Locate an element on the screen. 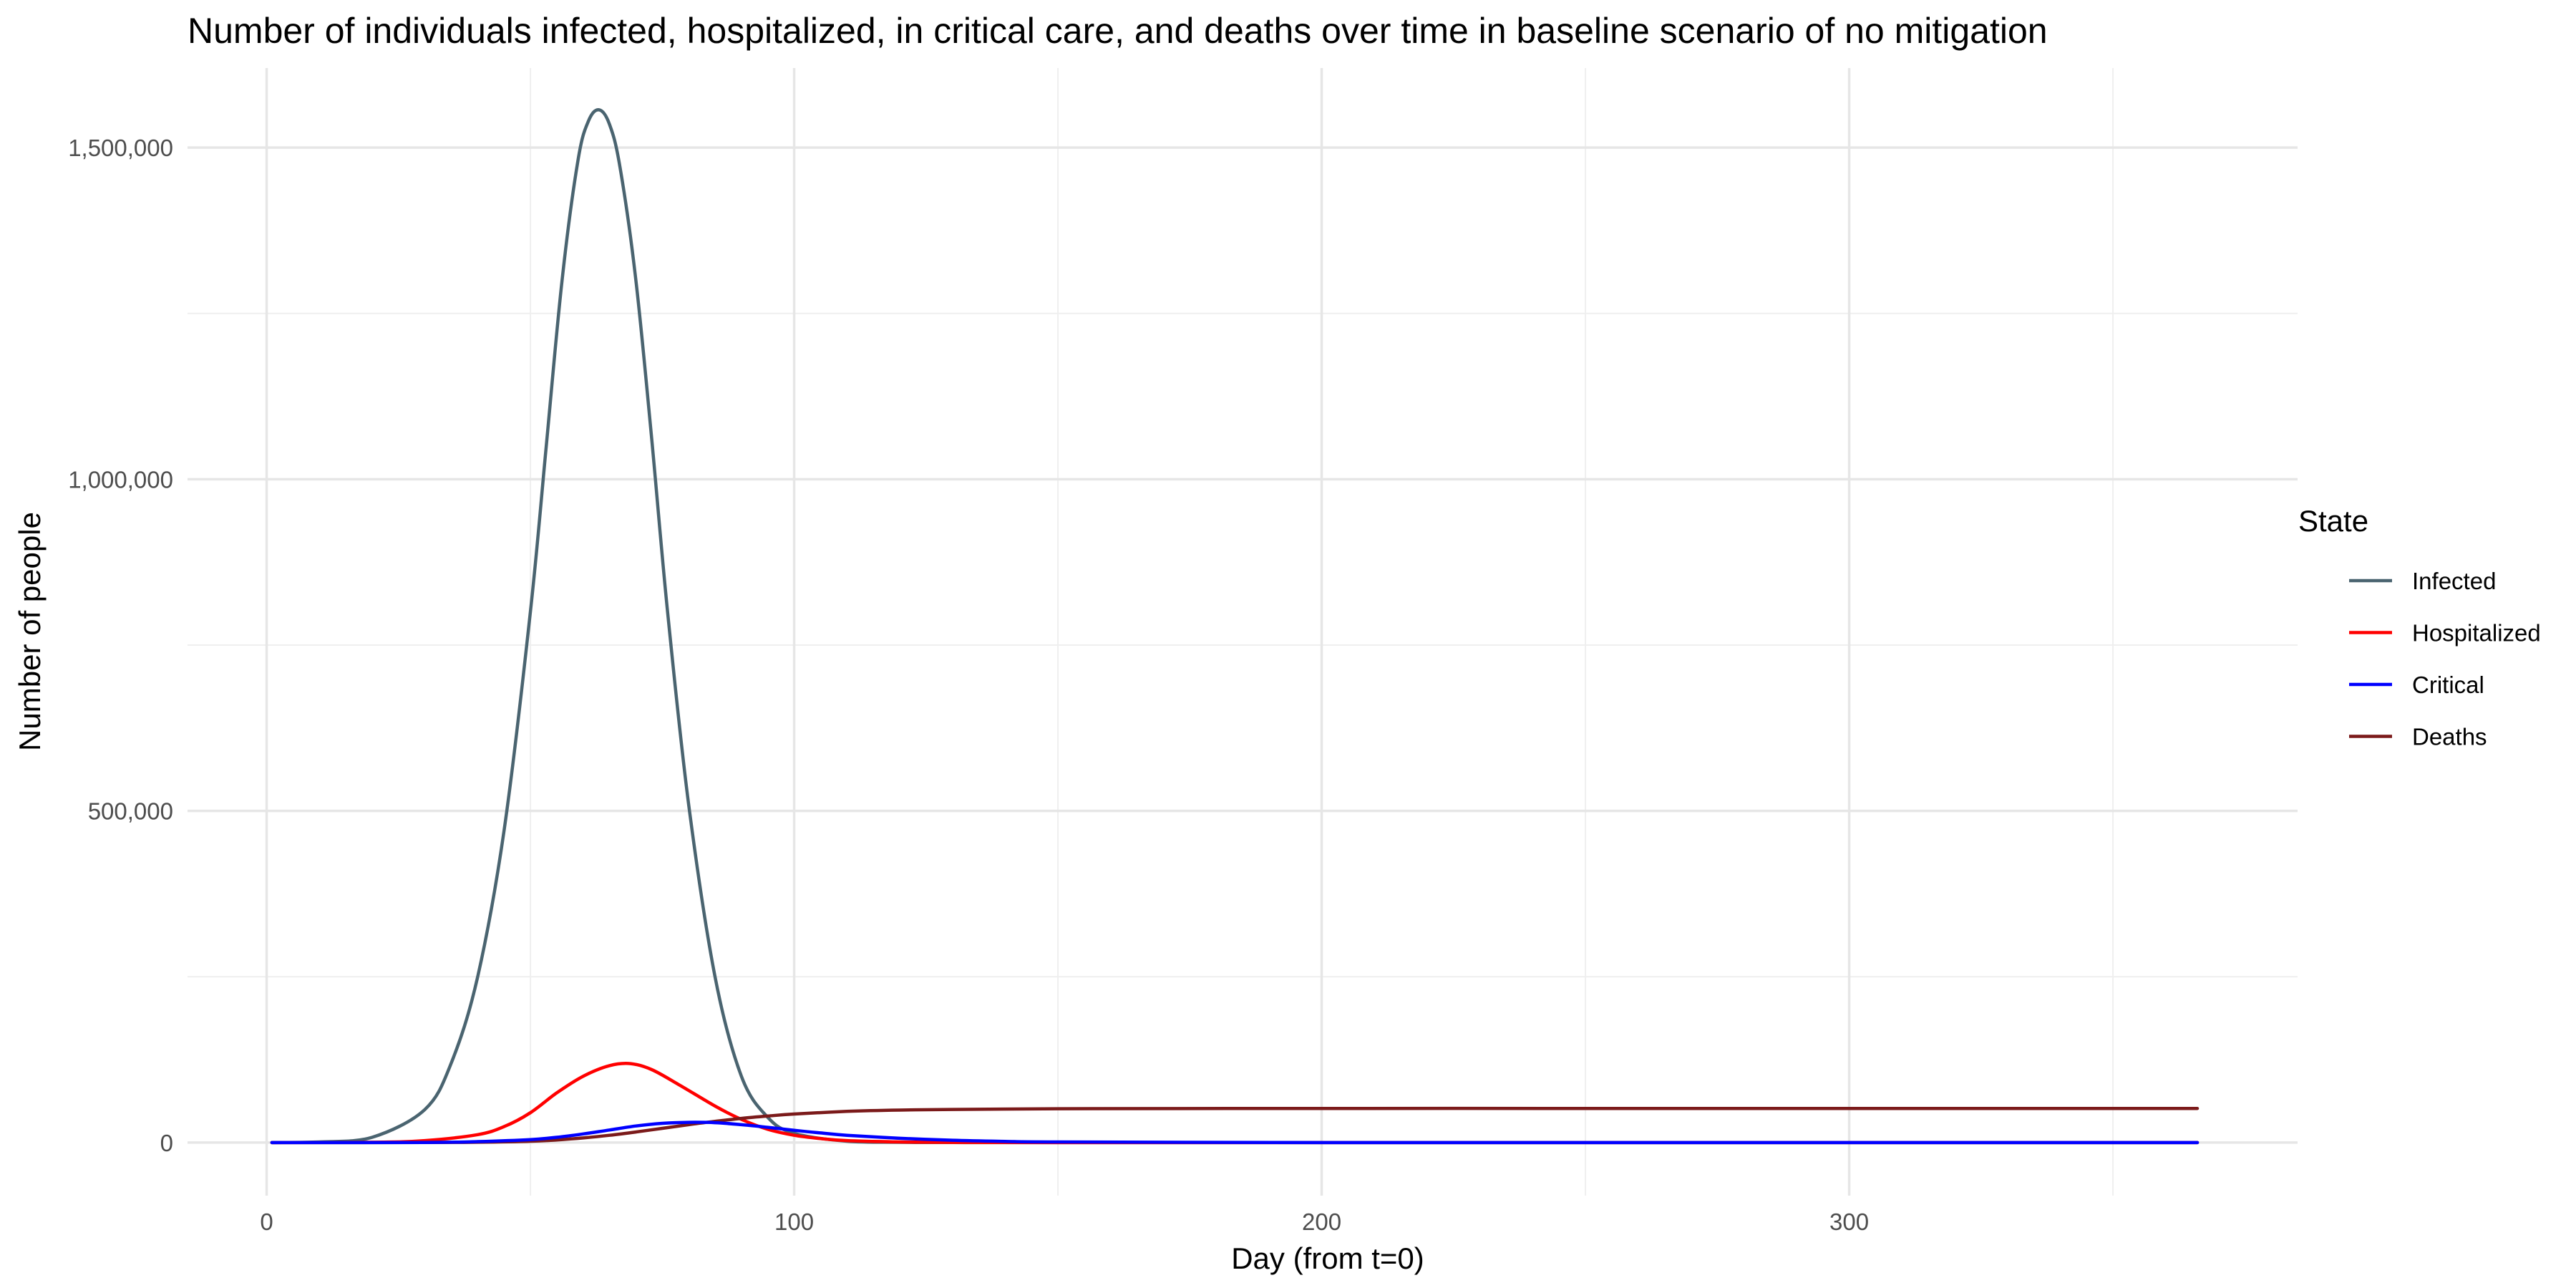 The image size is (2576, 1288). legend-label-infected: Infected is located at coordinates (2454, 581).